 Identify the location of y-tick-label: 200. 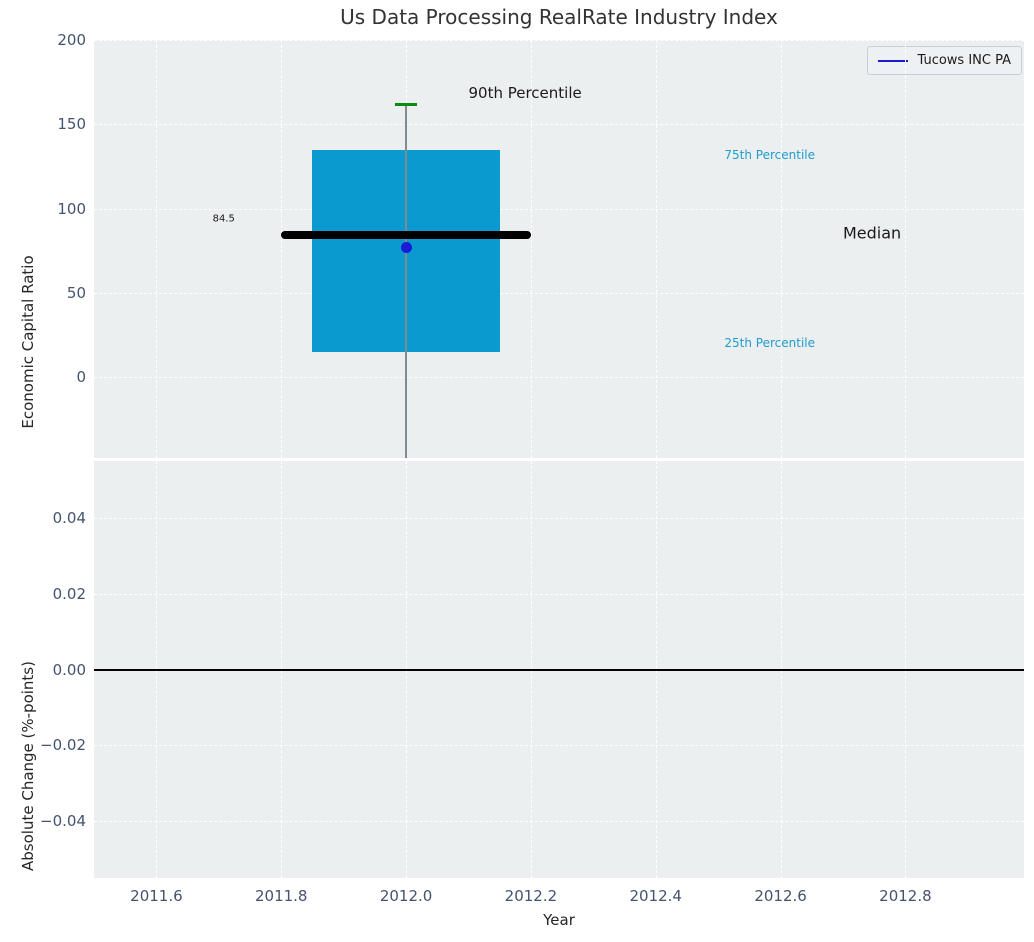
(71, 40).